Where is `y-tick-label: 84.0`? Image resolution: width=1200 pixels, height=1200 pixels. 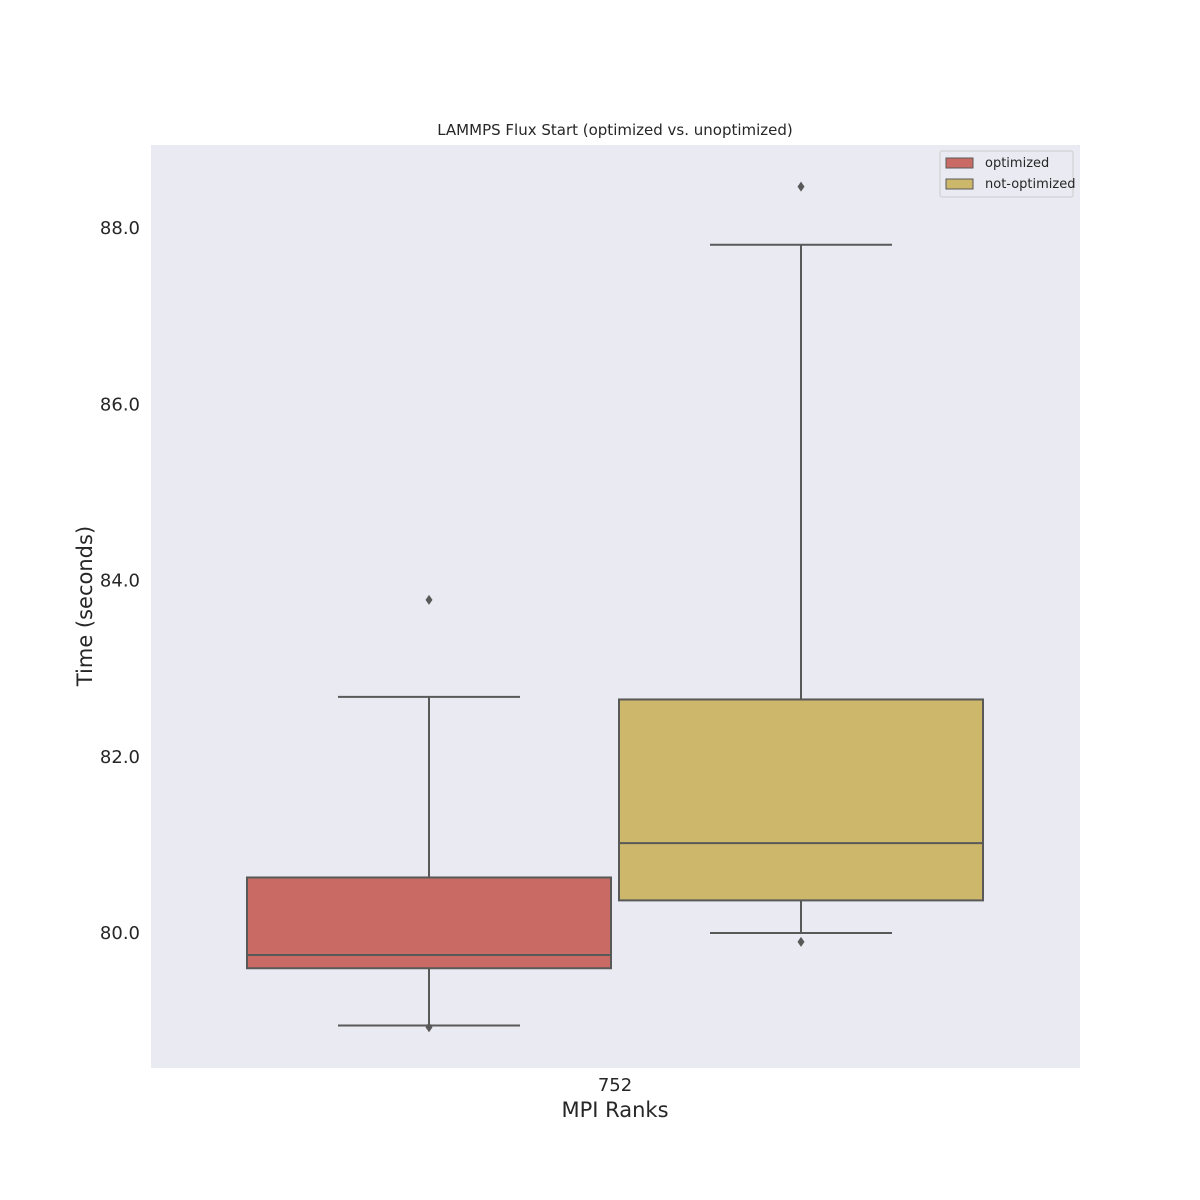
y-tick-label: 84.0 is located at coordinates (120, 581).